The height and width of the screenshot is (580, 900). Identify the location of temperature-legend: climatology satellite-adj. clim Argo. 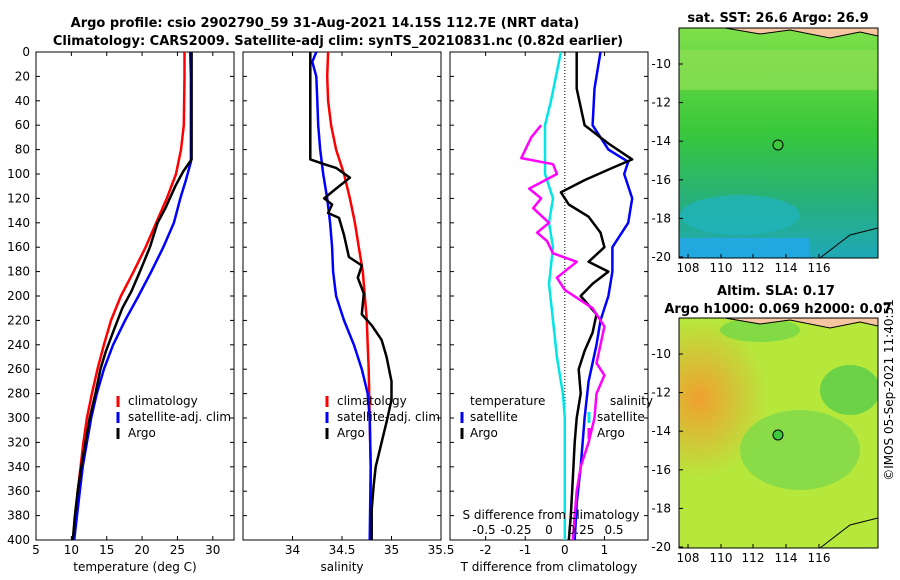
(173, 417).